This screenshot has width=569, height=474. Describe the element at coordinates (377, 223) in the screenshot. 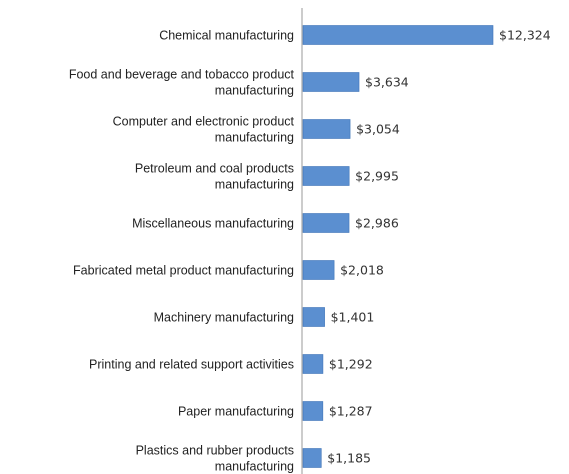

I see `value-label-4: $2,986` at that location.